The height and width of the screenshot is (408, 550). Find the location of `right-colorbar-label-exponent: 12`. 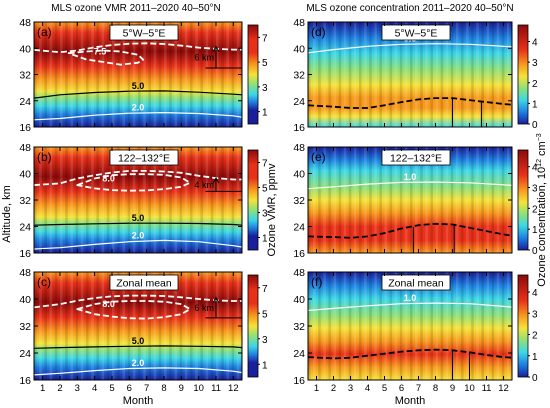

right-colorbar-label-exponent: 12 is located at coordinates (539, 163).